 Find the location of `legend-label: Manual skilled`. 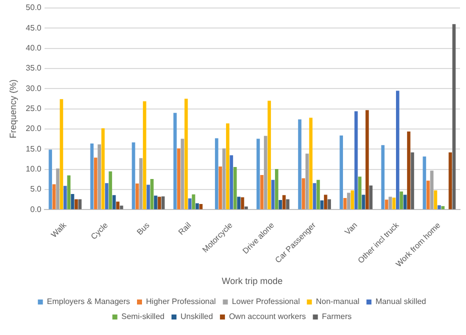

legend-label: Manual skilled is located at coordinates (400, 301).